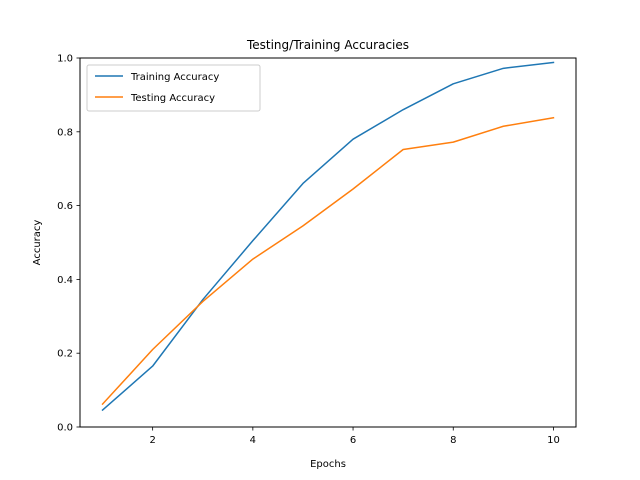 Image resolution: width=640 pixels, height=480 pixels. Describe the element at coordinates (253, 440) in the screenshot. I see `x-tick-label: 4` at that location.